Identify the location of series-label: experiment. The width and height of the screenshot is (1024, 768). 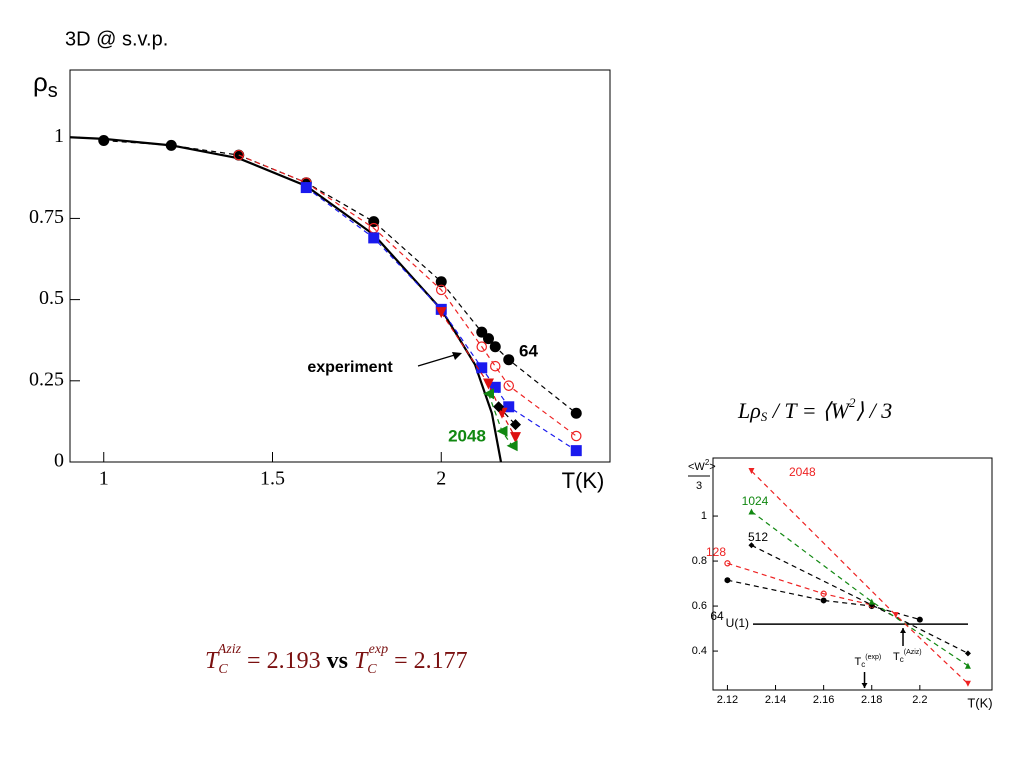
(350, 367).